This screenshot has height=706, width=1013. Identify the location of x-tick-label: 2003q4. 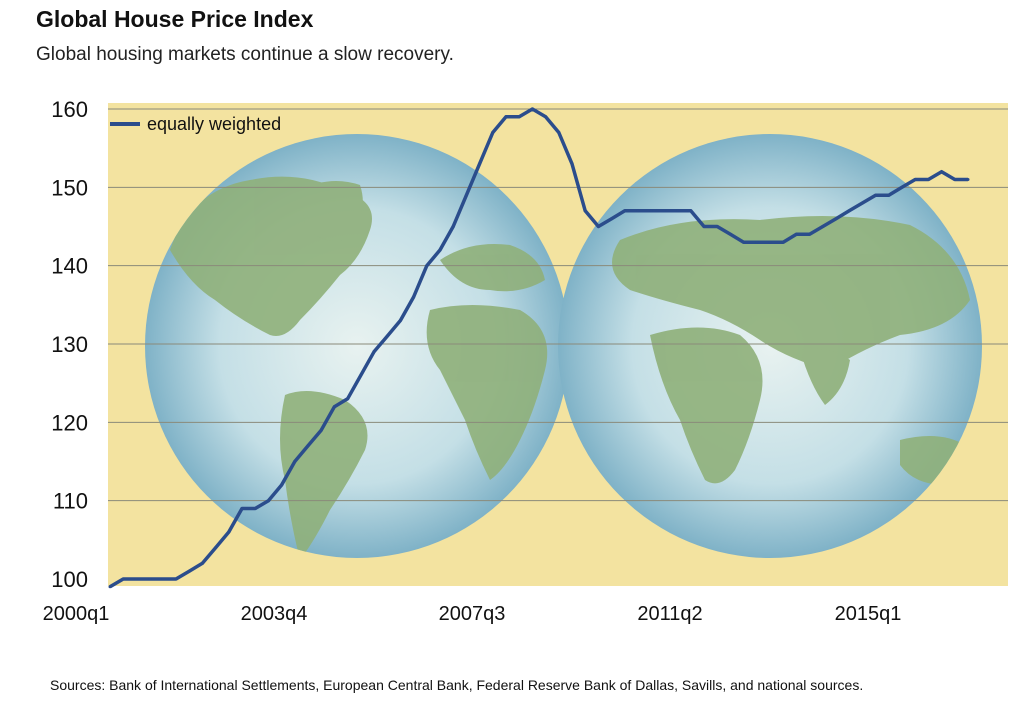
(274, 614).